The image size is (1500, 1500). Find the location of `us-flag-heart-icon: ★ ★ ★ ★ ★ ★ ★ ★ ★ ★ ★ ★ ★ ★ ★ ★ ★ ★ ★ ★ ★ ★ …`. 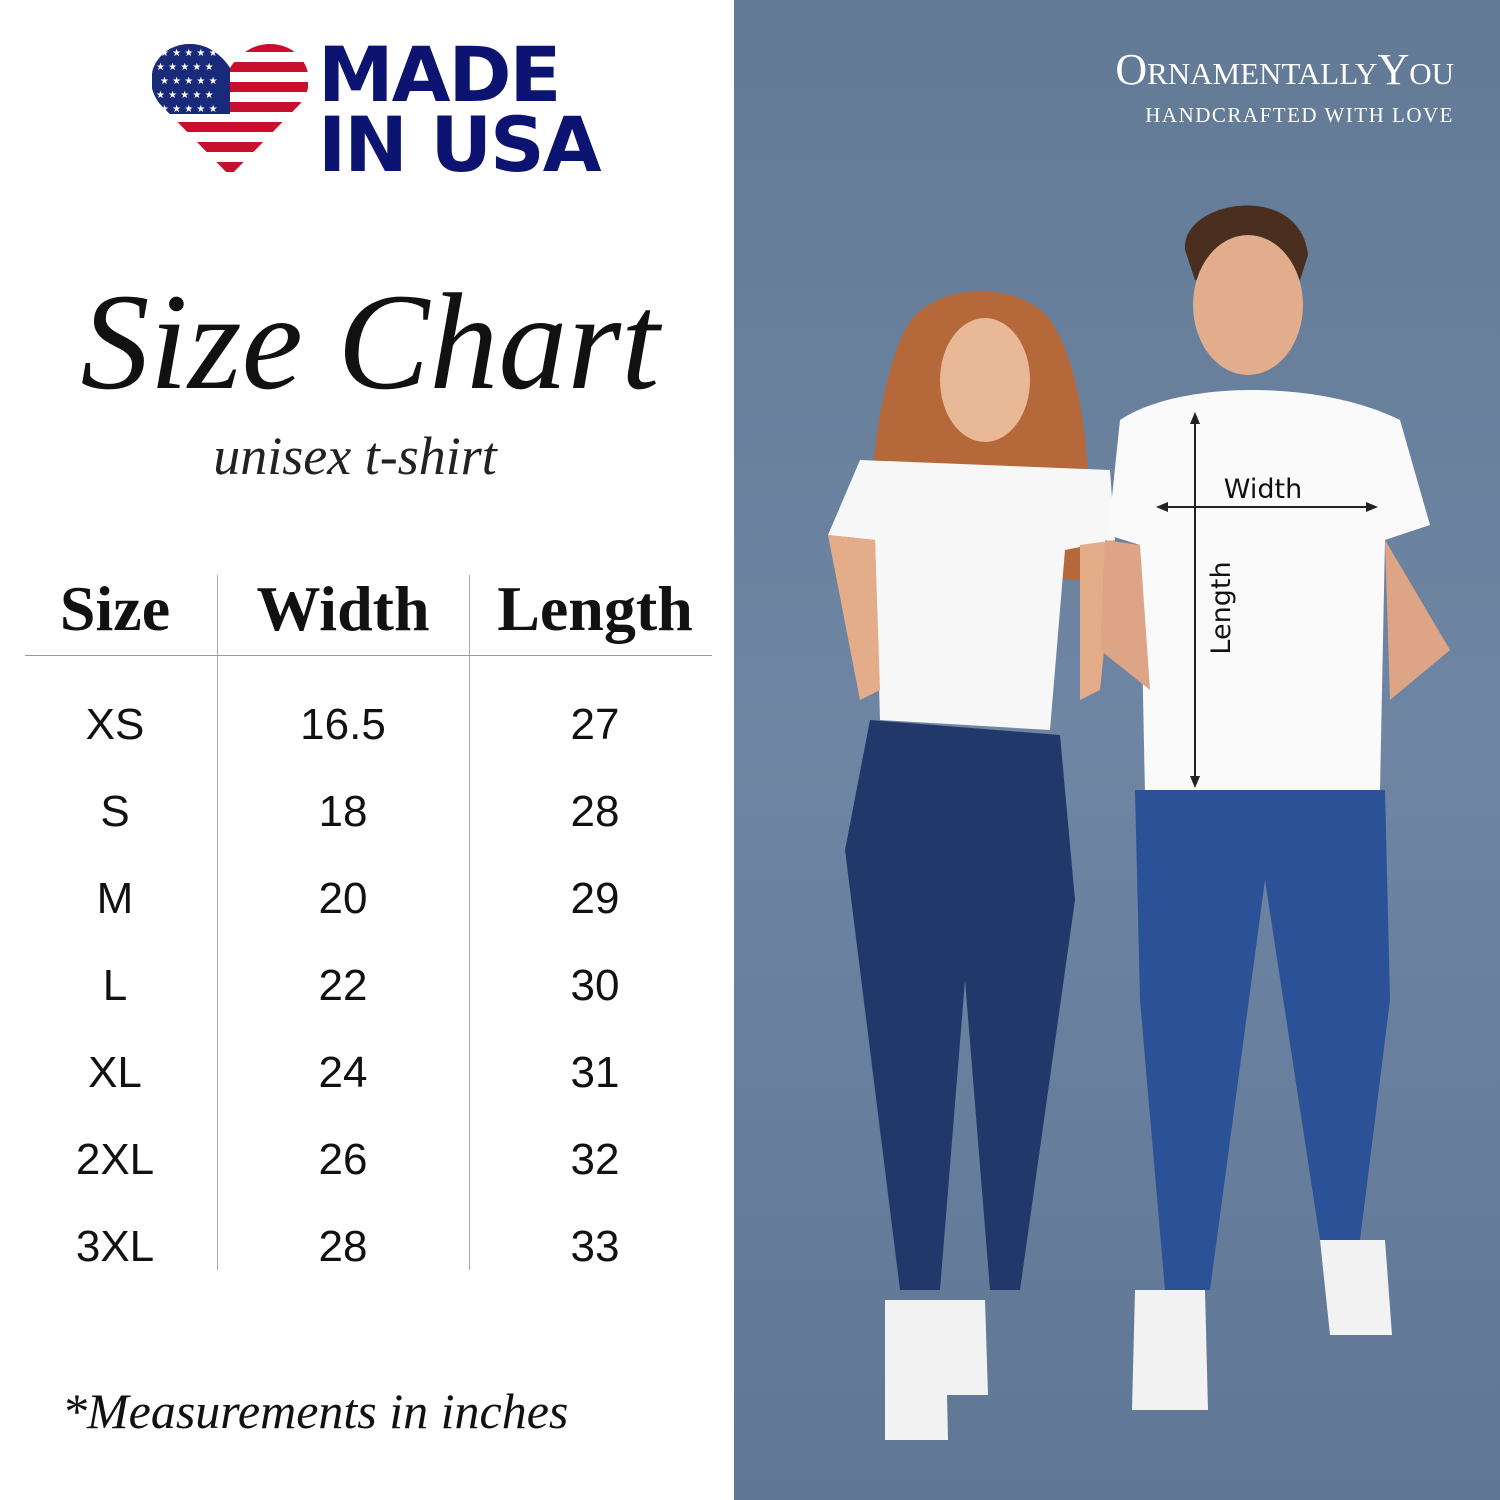

us-flag-heart-icon: ★ ★ ★ ★ ★ ★ ★ ★ ★ ★ ★ ★ ★ ★ ★ ★ ★ ★ ★ ★ ★ ★ … is located at coordinates (230, 110).